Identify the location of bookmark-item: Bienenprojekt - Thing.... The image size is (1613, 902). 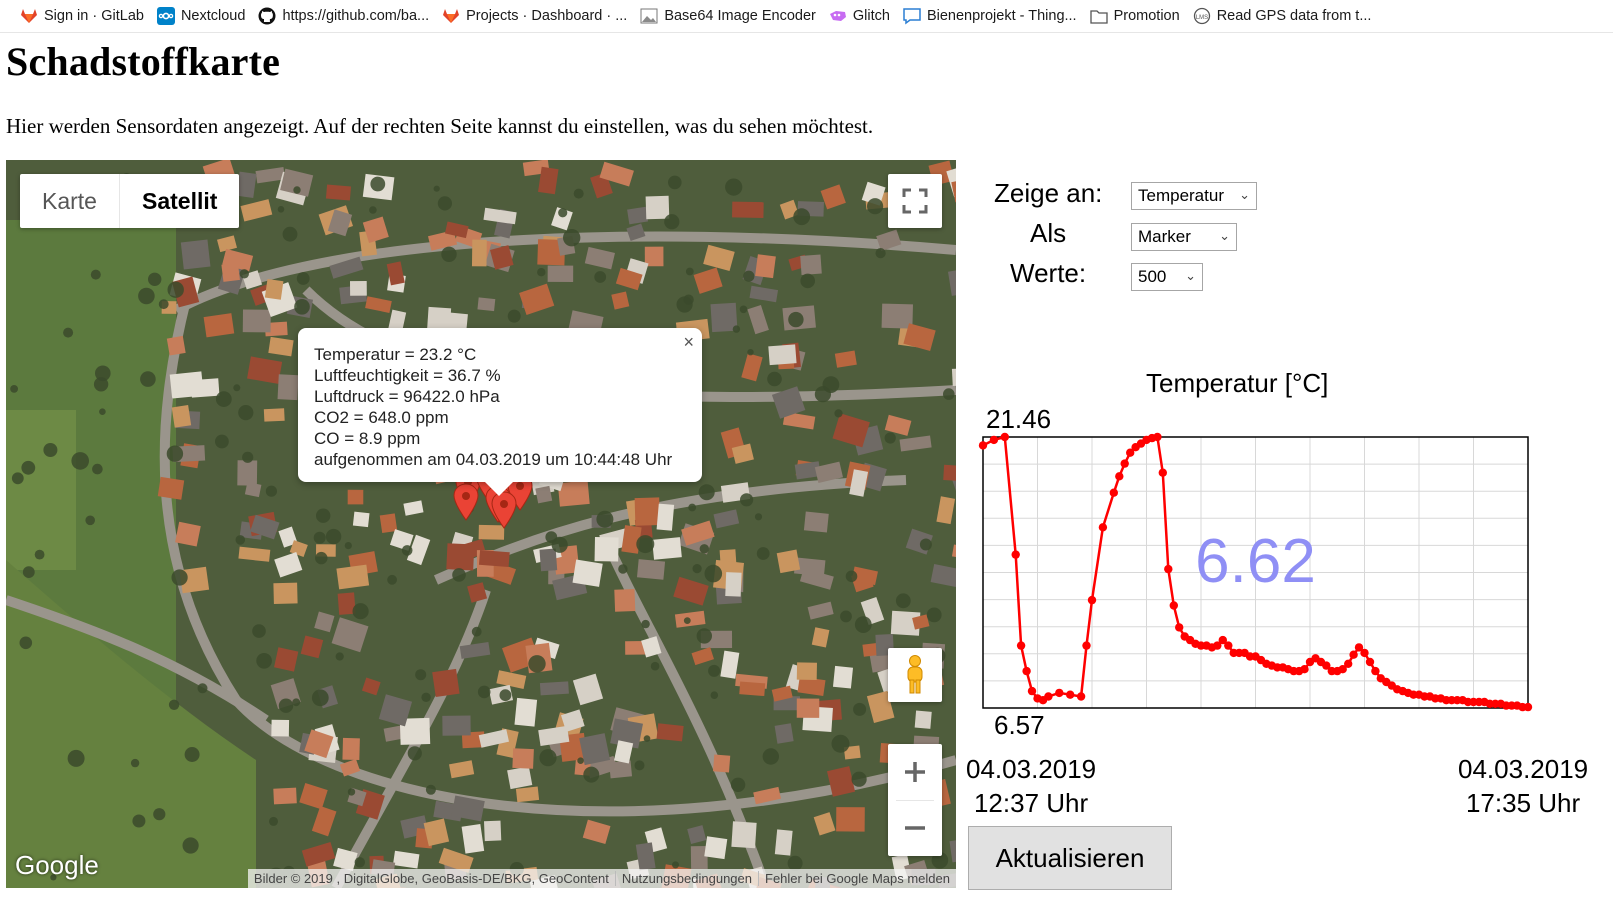
(990, 16).